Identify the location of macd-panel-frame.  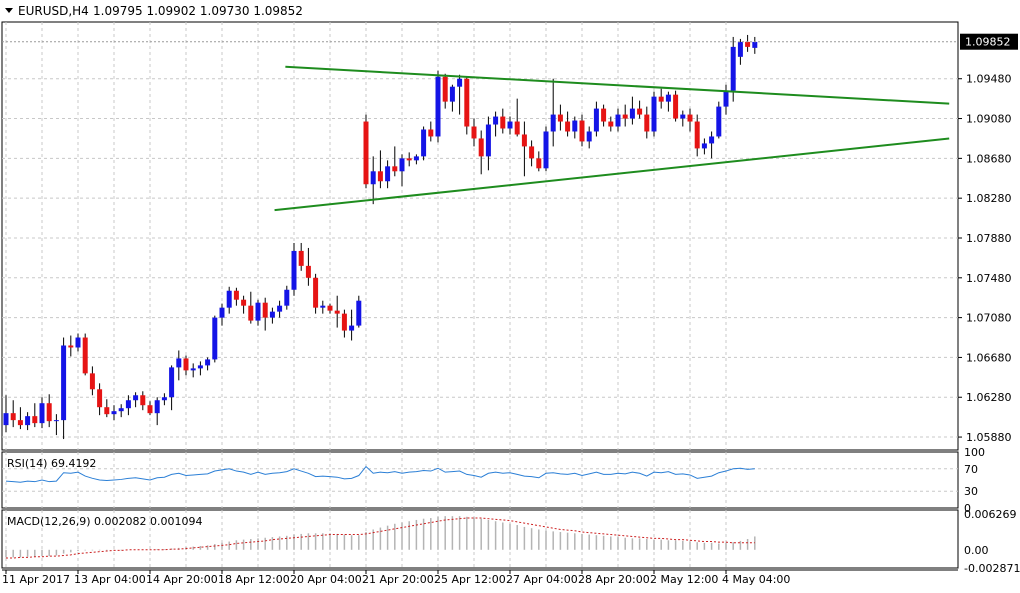
(480, 539).